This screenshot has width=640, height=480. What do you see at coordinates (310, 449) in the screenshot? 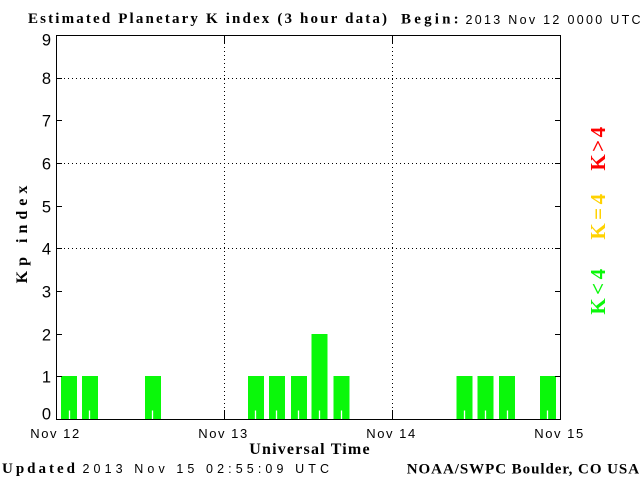
I see `svg-text: Universal Time` at bounding box center [310, 449].